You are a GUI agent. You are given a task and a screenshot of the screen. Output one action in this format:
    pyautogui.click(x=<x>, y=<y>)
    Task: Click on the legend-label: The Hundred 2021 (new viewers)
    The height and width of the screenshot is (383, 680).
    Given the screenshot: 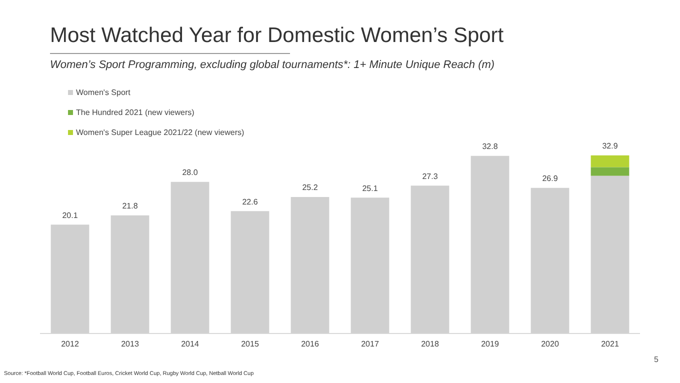 What is the action you would take?
    pyautogui.click(x=135, y=113)
    